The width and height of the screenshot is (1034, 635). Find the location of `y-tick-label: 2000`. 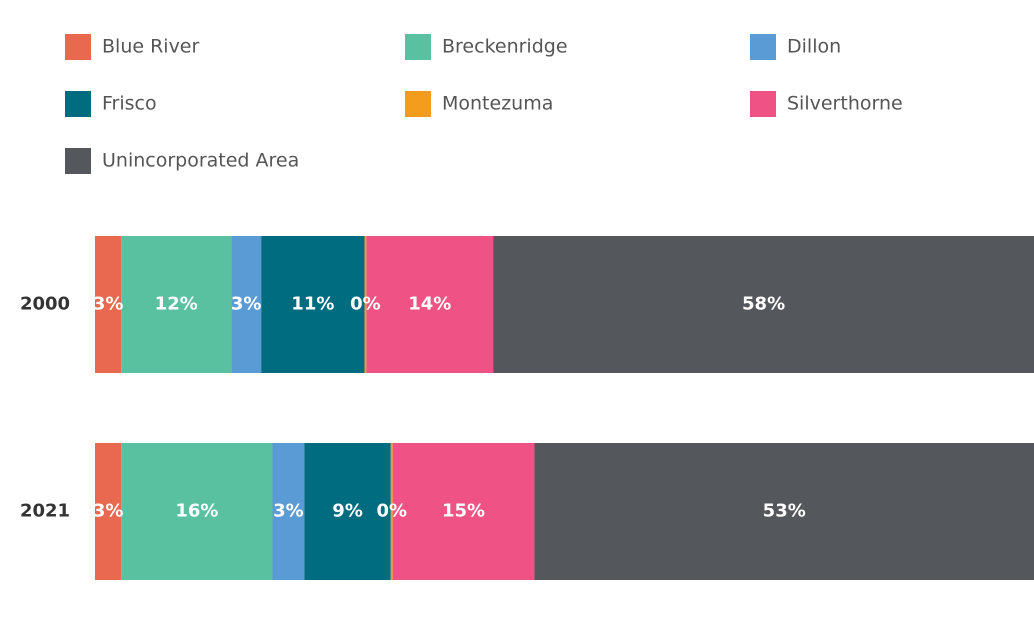

y-tick-label: 2000 is located at coordinates (45, 304).